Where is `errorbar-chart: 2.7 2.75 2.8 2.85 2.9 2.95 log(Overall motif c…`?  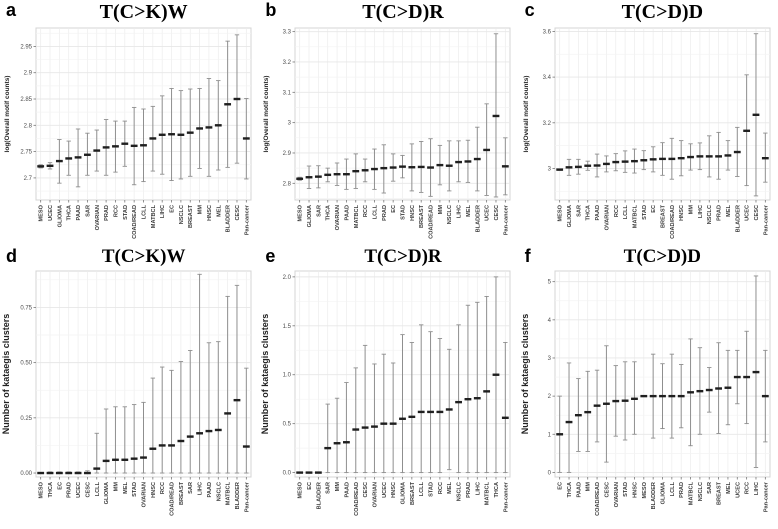 errorbar-chart: 2.7 2.75 2.8 2.85 2.9 2.95 log(Overall motif c… is located at coordinates (129, 135).